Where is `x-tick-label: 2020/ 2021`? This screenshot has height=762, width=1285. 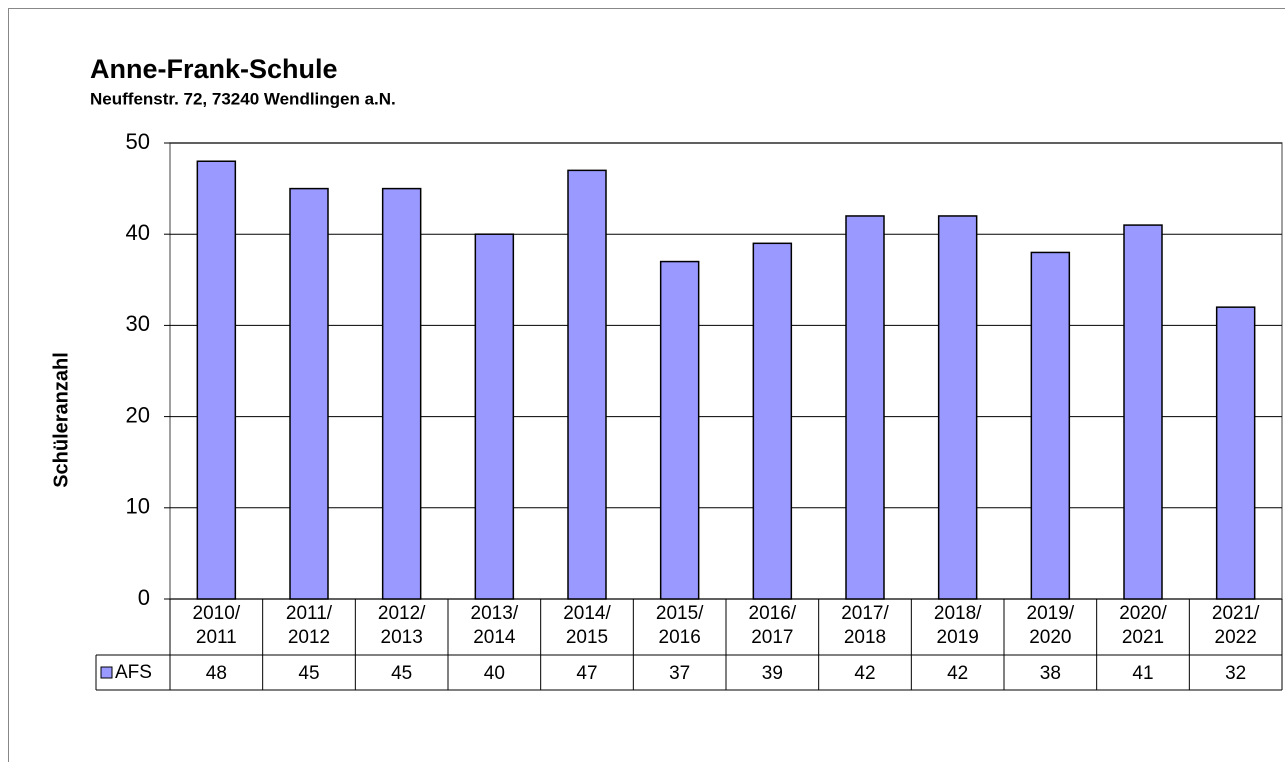 x-tick-label: 2020/ 2021 is located at coordinates (1143, 625).